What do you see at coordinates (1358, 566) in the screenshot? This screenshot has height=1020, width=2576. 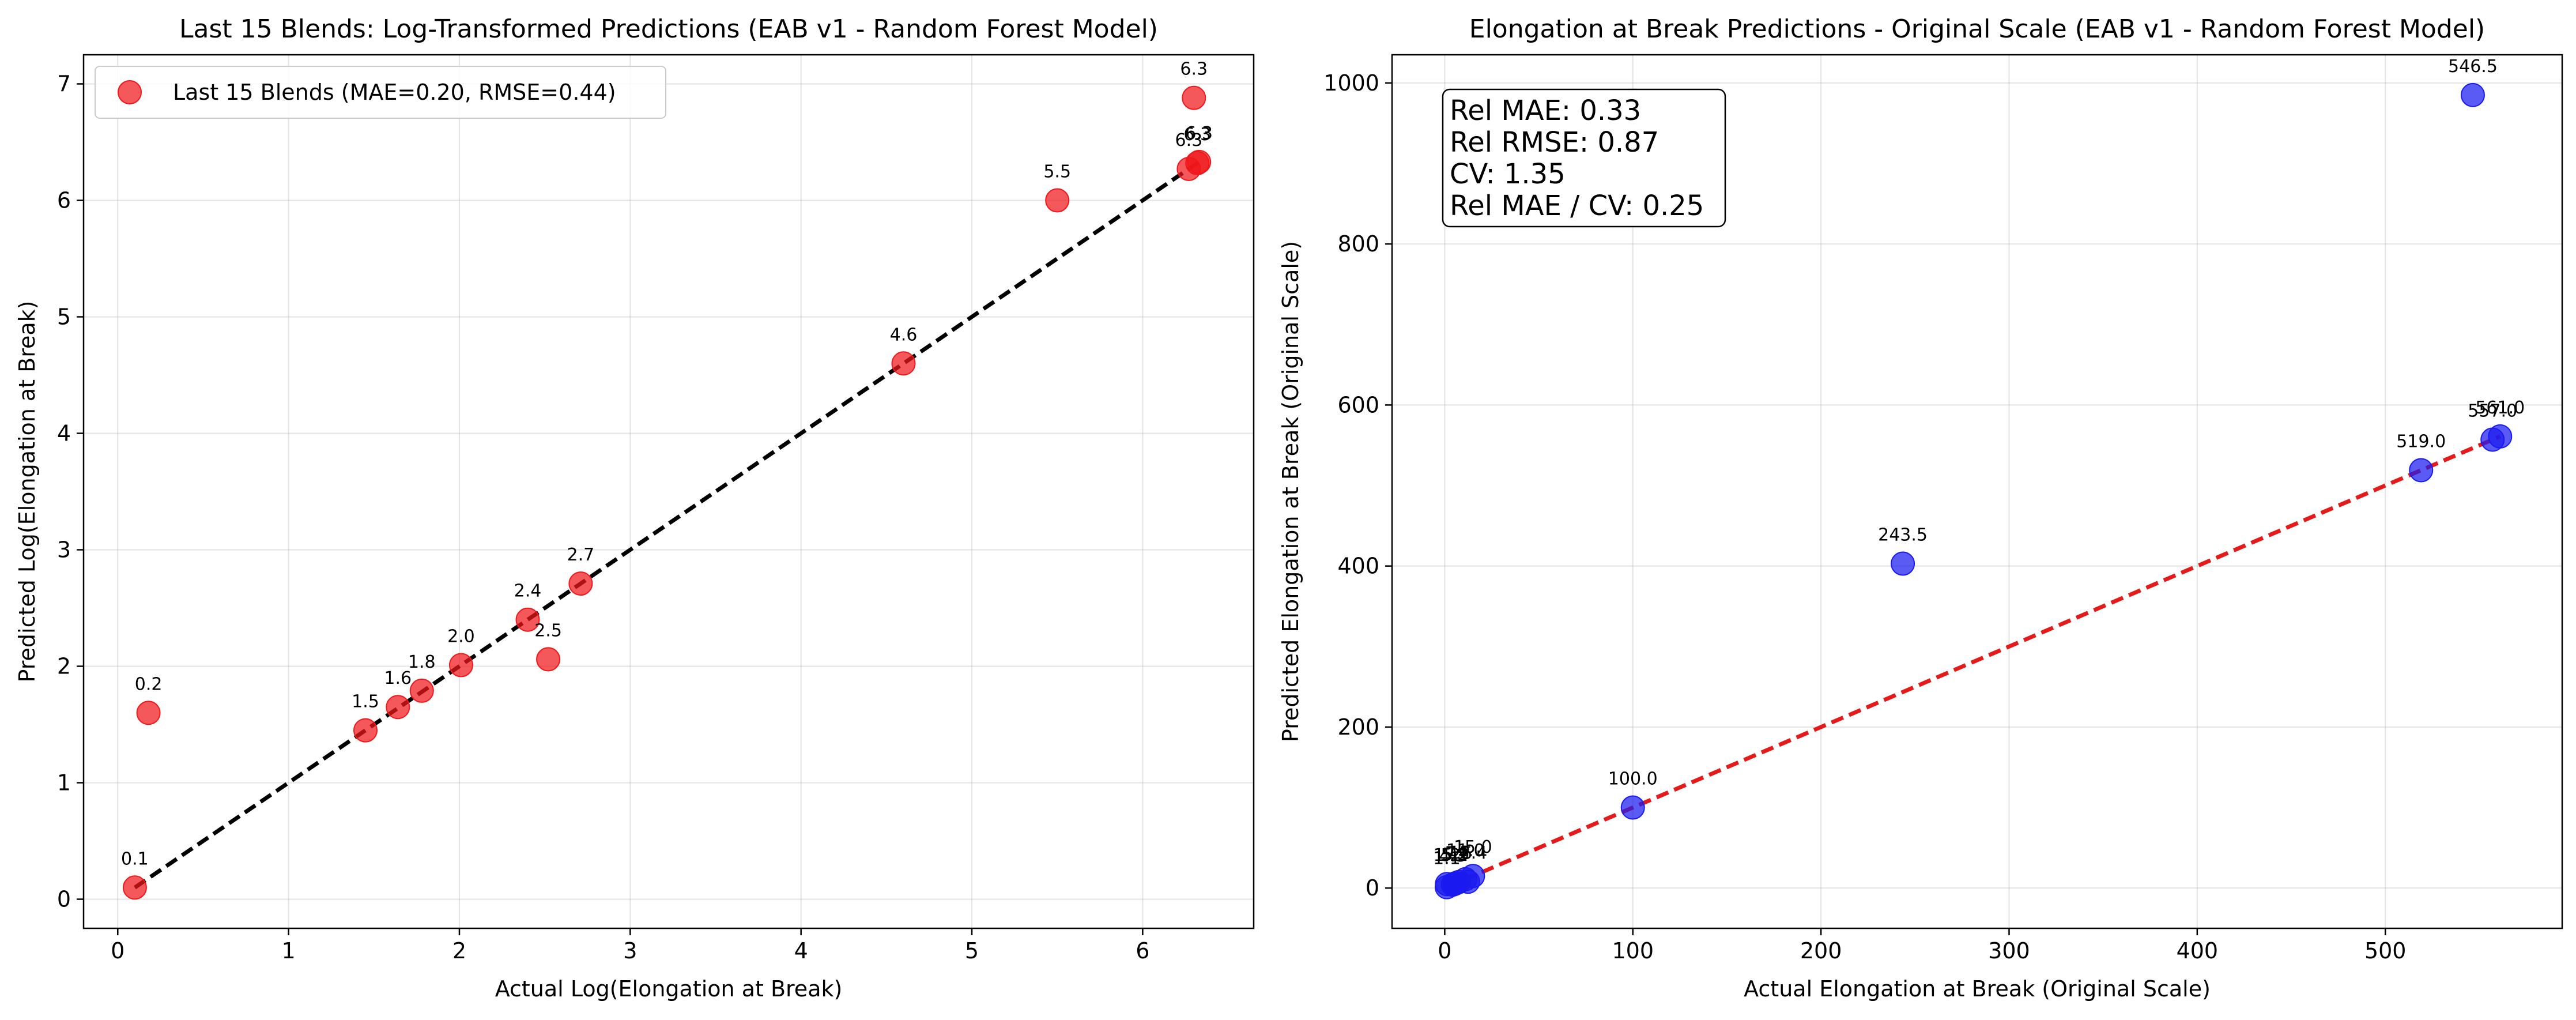 I see `y-tick-label: 400` at bounding box center [1358, 566].